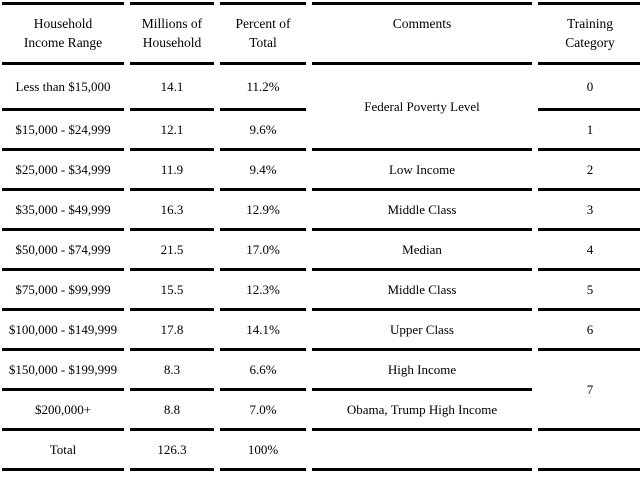 Image resolution: width=640 pixels, height=482 pixels. I want to click on cell-percent: 7.0%, so click(263, 411).